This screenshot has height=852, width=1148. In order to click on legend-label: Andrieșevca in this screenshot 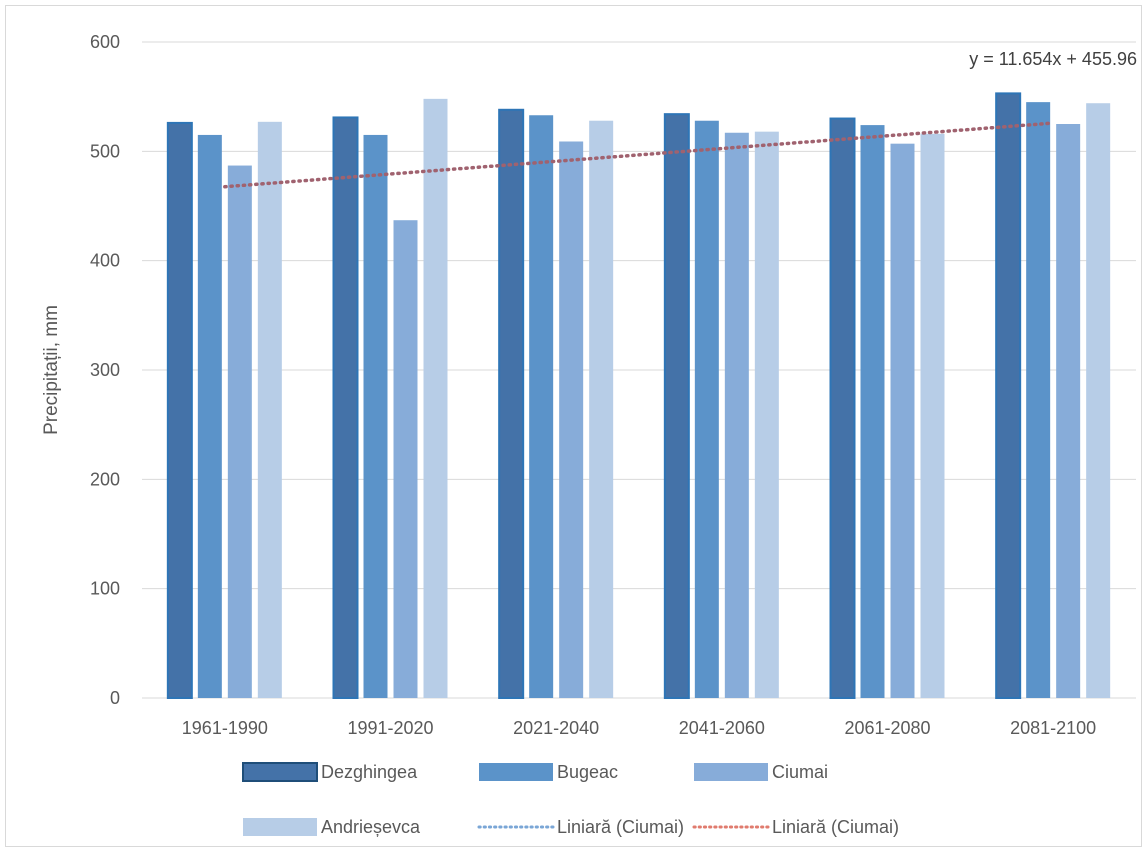, I will do `click(371, 827)`.